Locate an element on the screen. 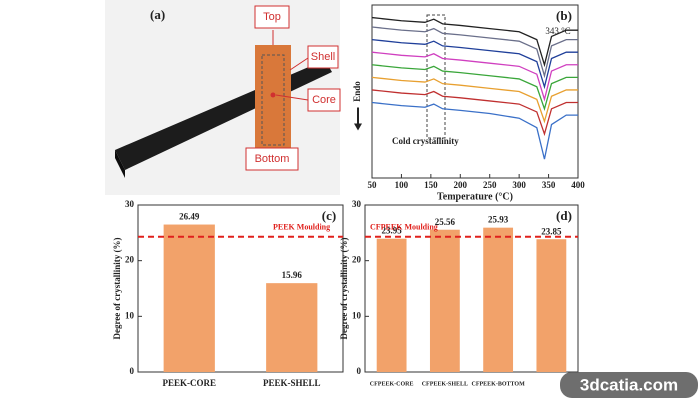 The height and width of the screenshot is (400, 700). cold-cryst-box is located at coordinates (436, 76).